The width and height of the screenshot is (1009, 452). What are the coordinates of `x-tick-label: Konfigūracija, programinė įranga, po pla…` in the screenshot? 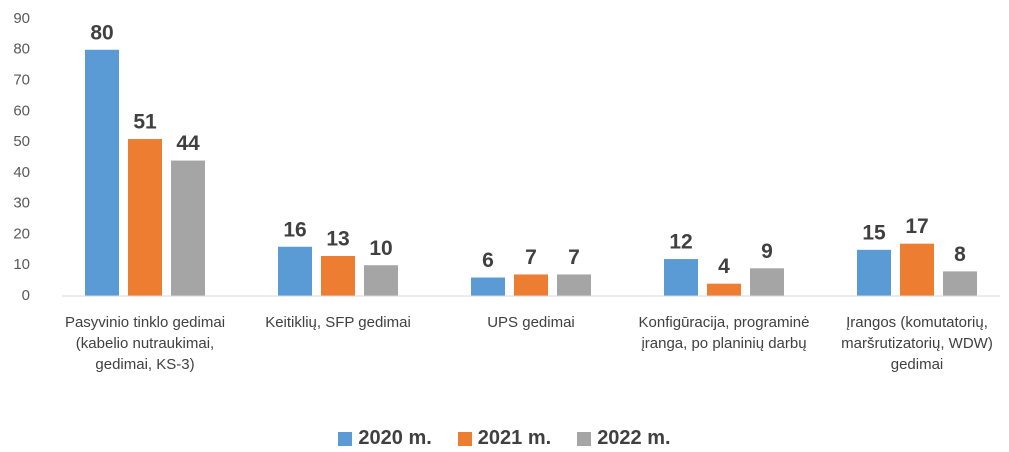 It's located at (724, 333).